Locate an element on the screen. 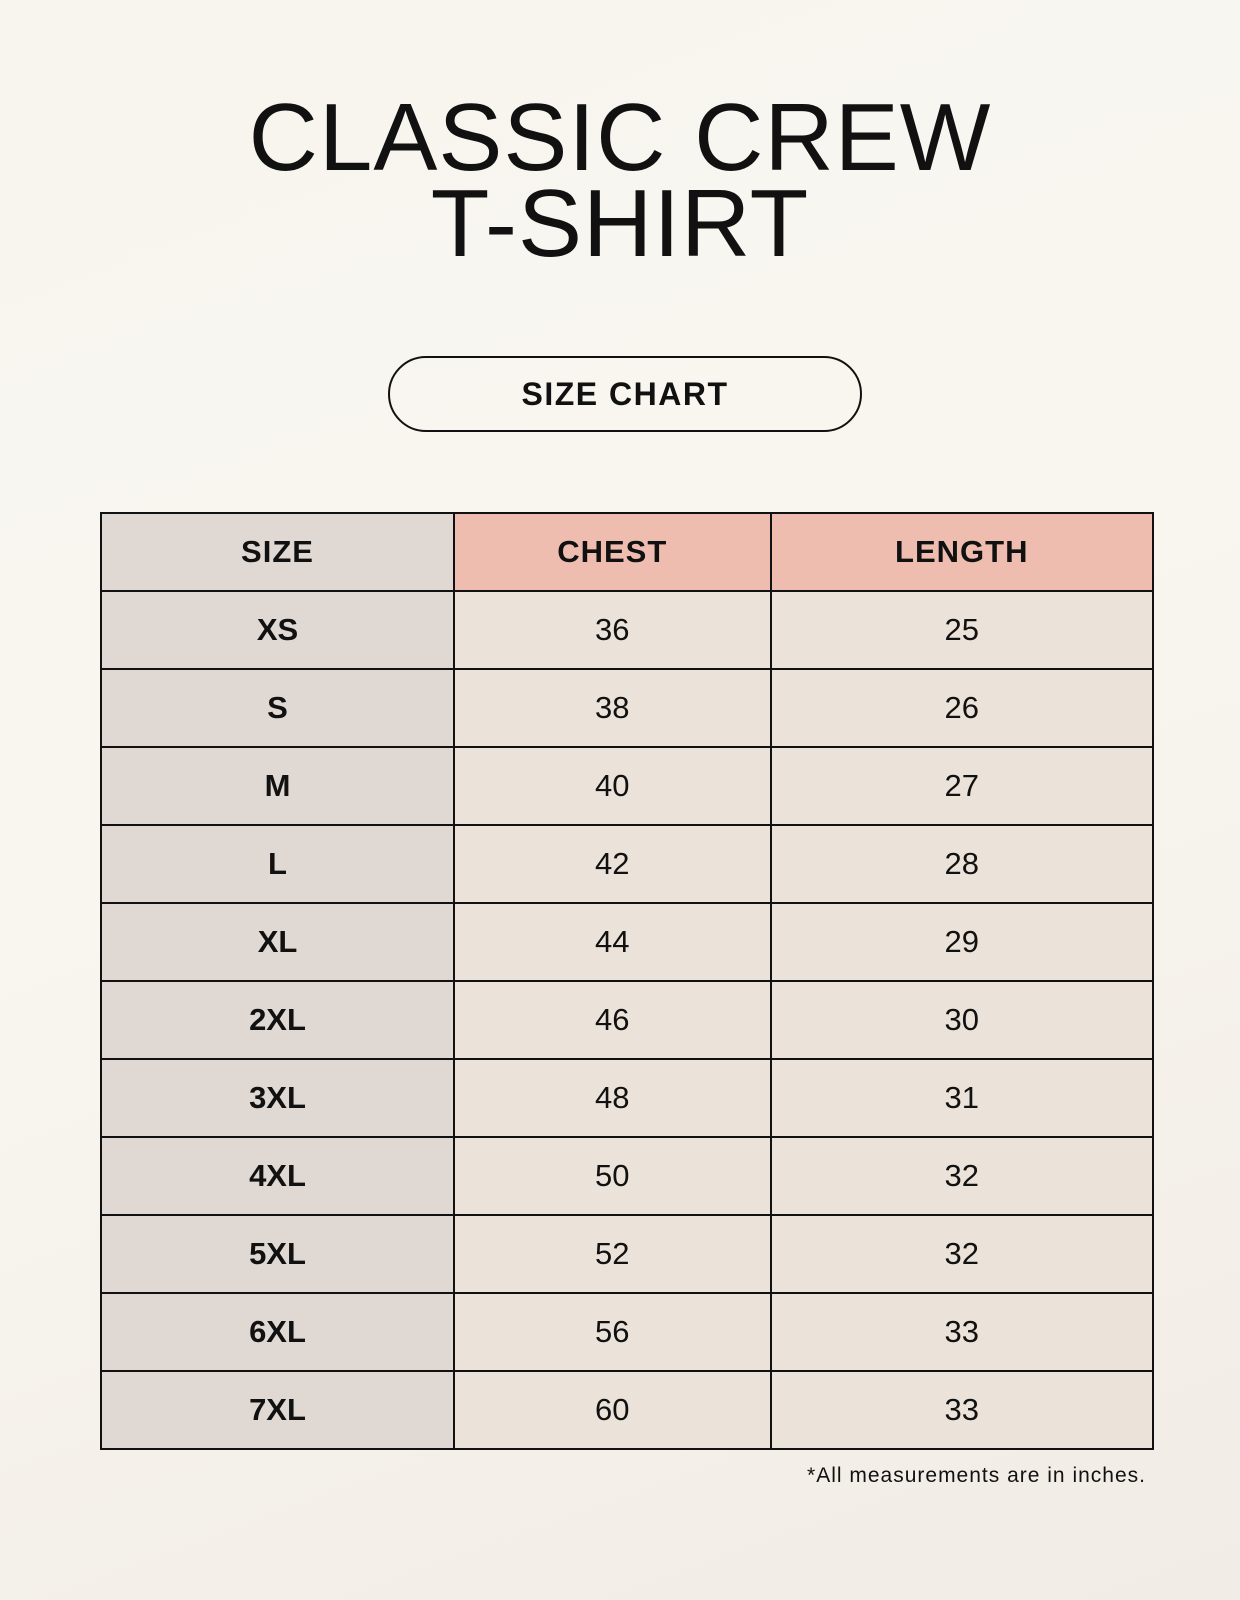 This screenshot has height=1600, width=1240. cell-length: 31 is located at coordinates (962, 1098).